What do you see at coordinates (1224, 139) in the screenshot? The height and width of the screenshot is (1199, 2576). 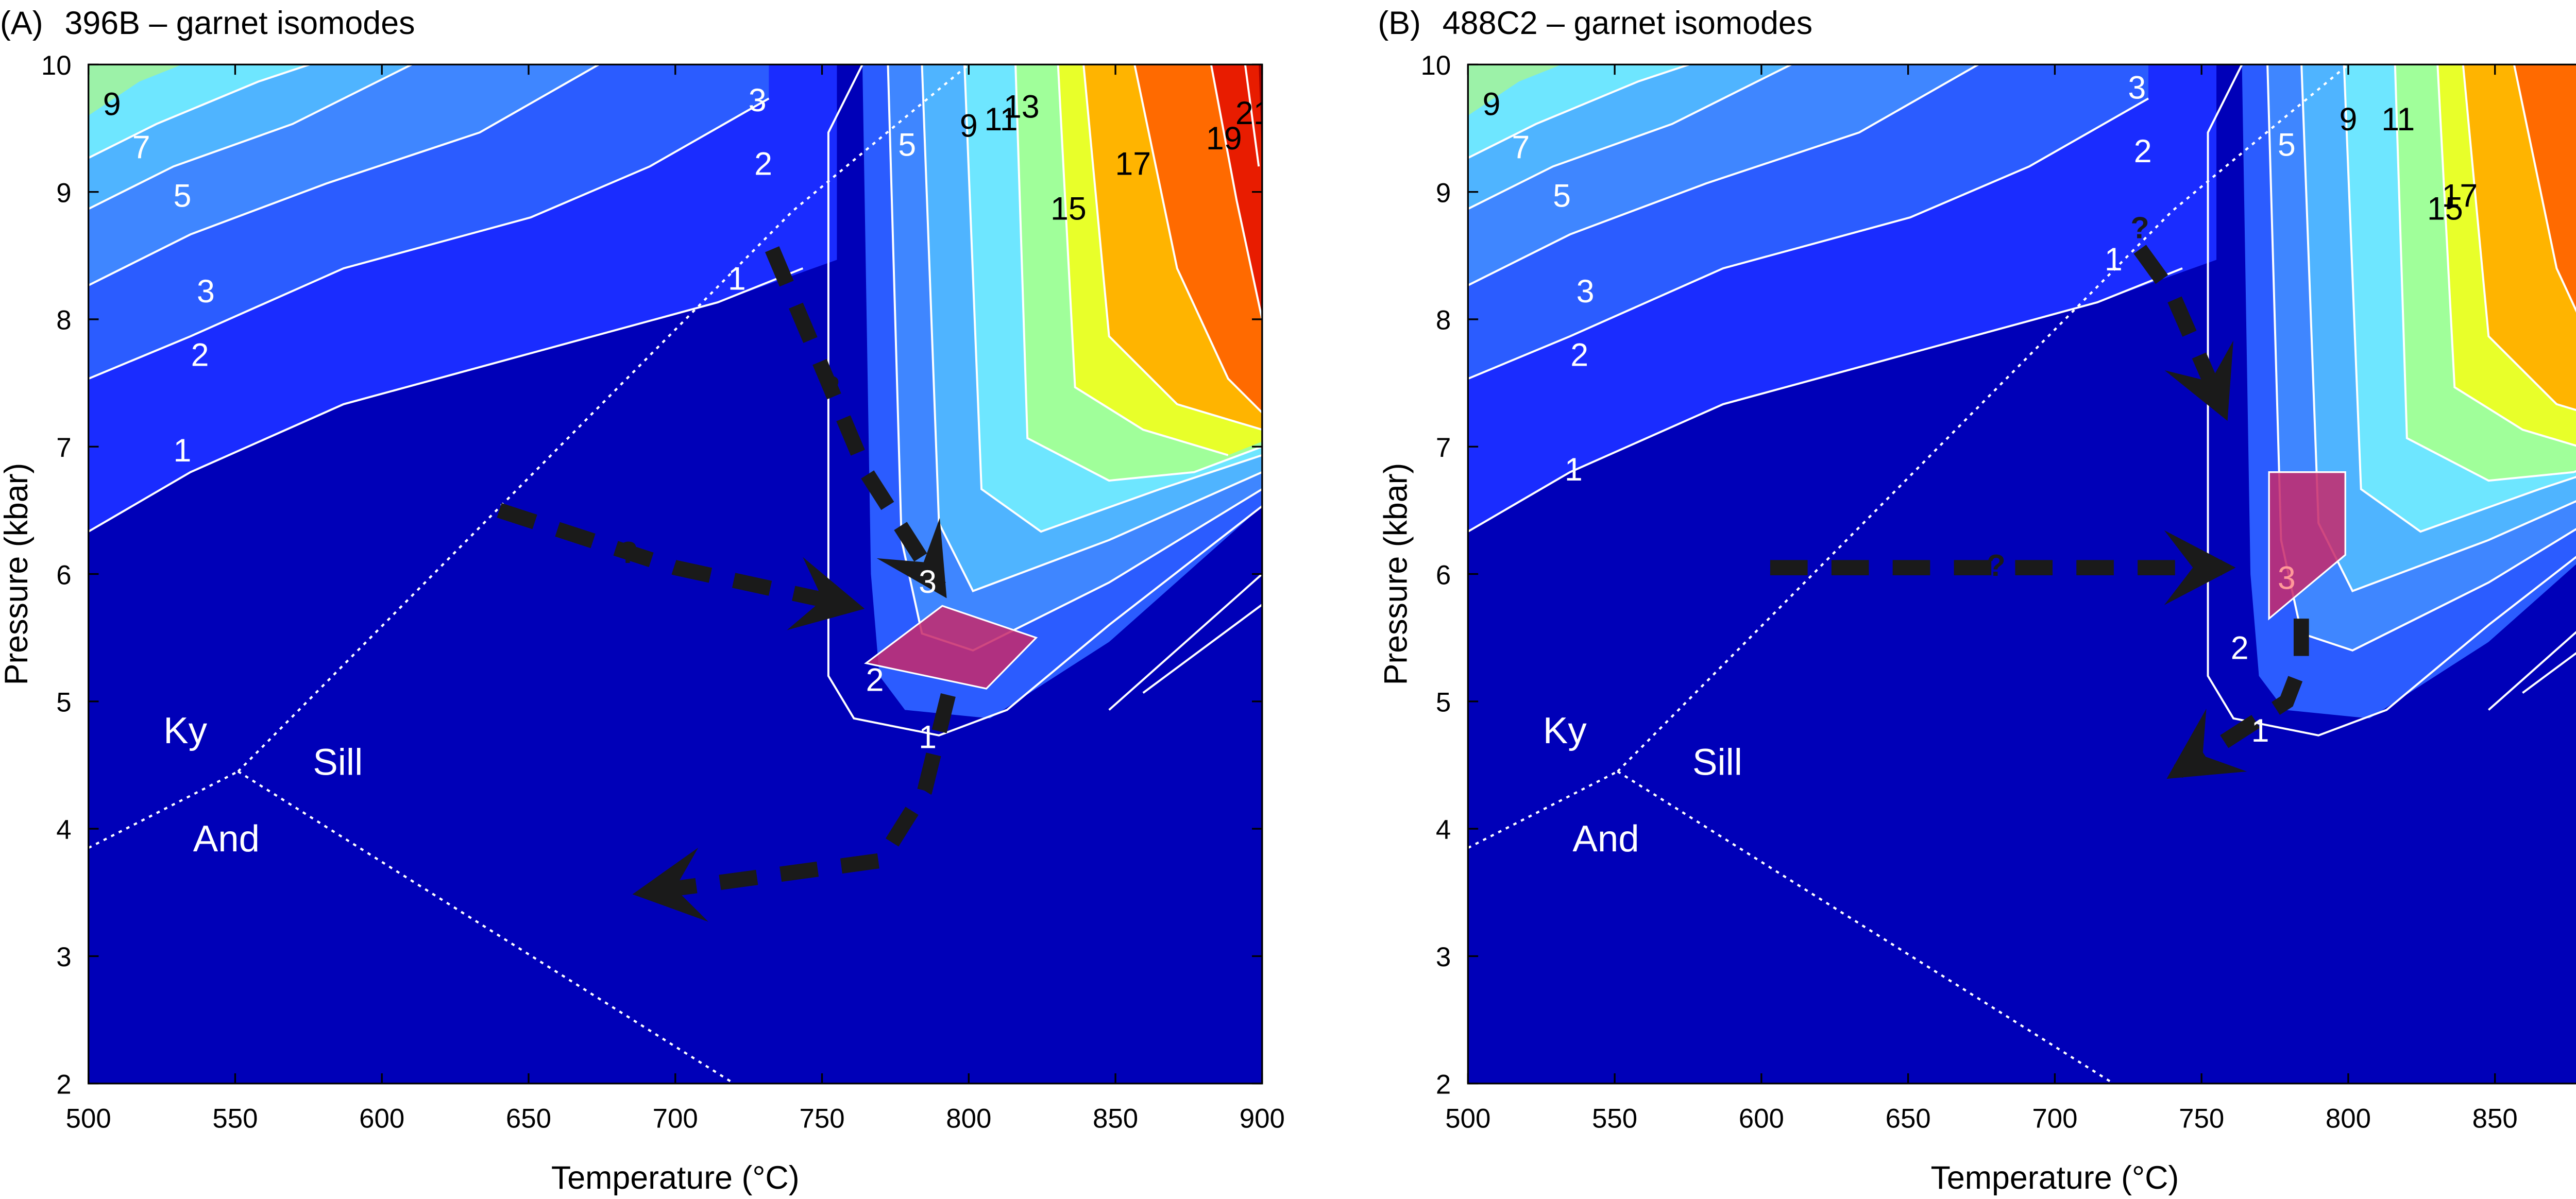 I see `isomode-label: 19` at bounding box center [1224, 139].